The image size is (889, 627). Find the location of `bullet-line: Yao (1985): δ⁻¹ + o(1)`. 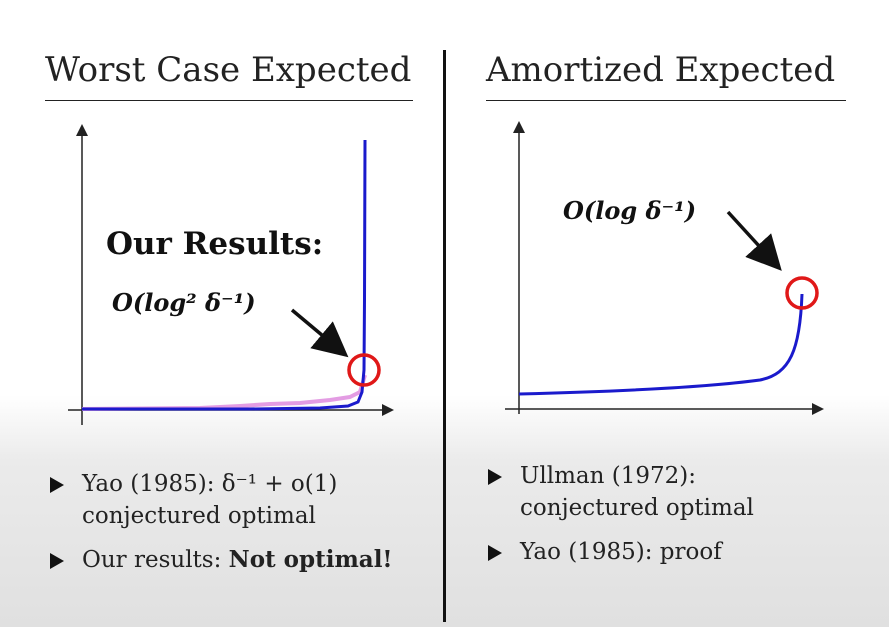

bullet-line: Yao (1985): δ⁻¹ + o(1) is located at coordinates (210, 484).